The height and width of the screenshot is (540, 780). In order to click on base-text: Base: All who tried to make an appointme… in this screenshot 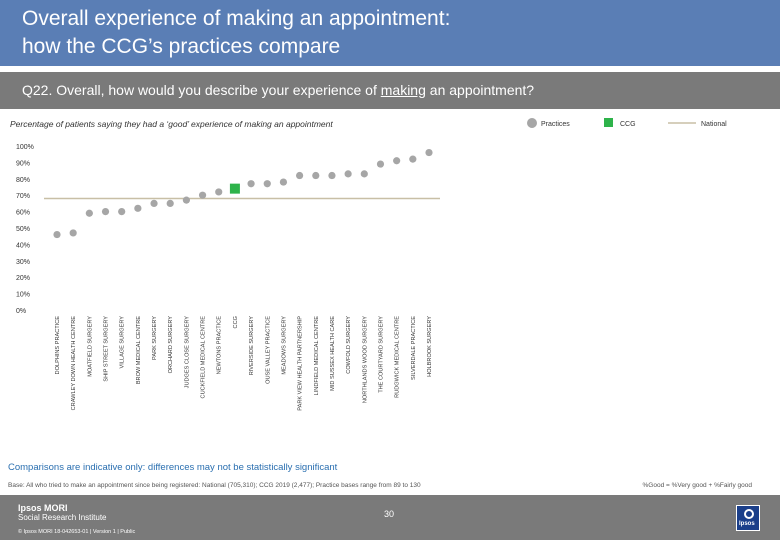, I will do `click(214, 485)`.